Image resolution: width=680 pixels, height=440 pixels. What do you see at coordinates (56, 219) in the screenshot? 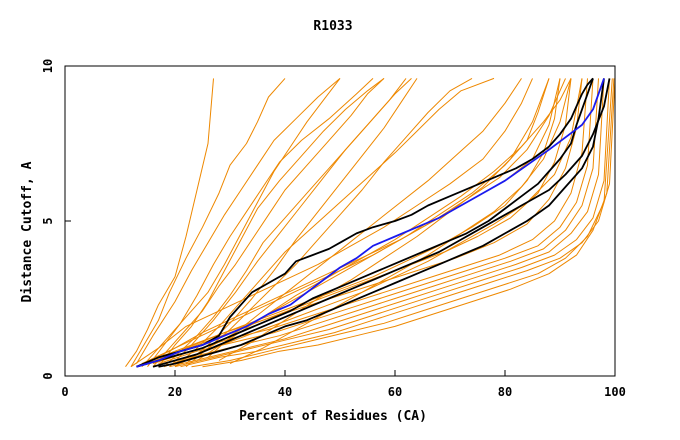
I see `y-axis-ticks: 0 5 10` at bounding box center [56, 219].